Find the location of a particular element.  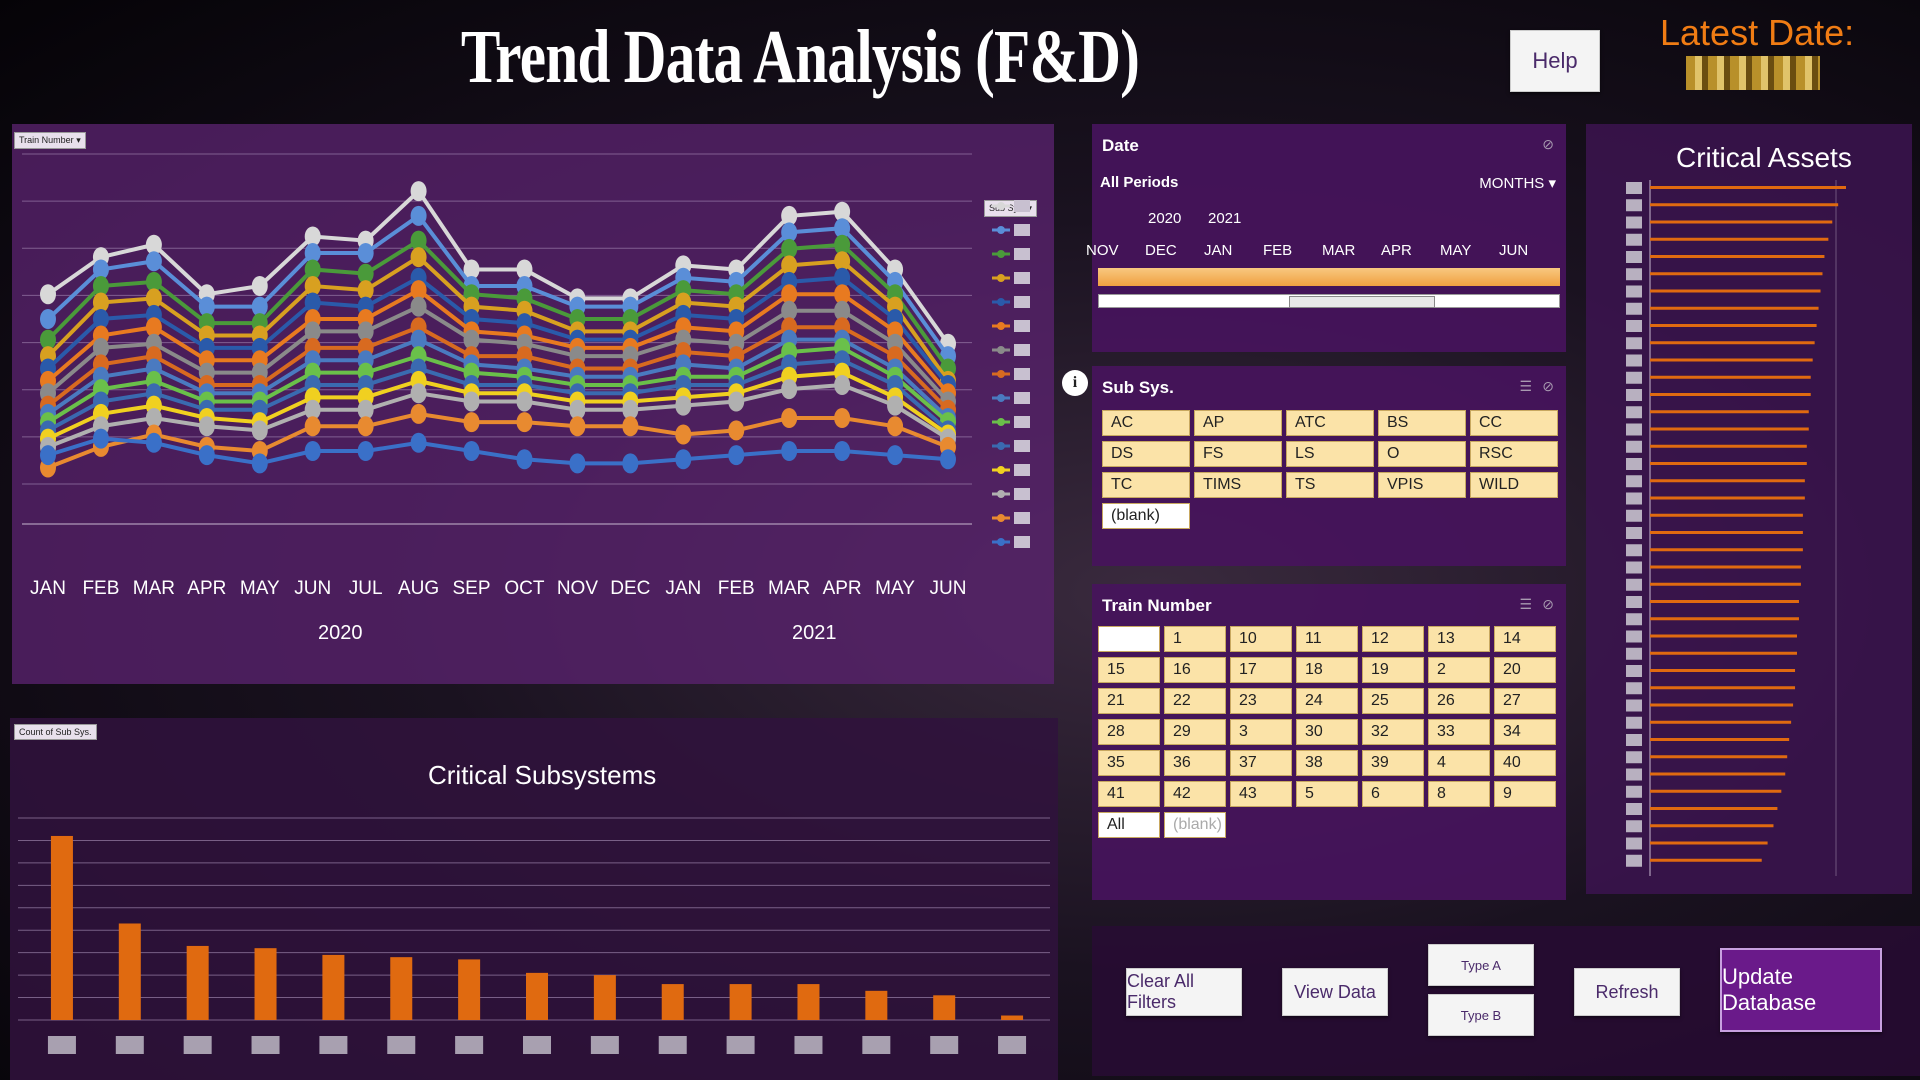

bar is located at coordinates (1012, 1017).